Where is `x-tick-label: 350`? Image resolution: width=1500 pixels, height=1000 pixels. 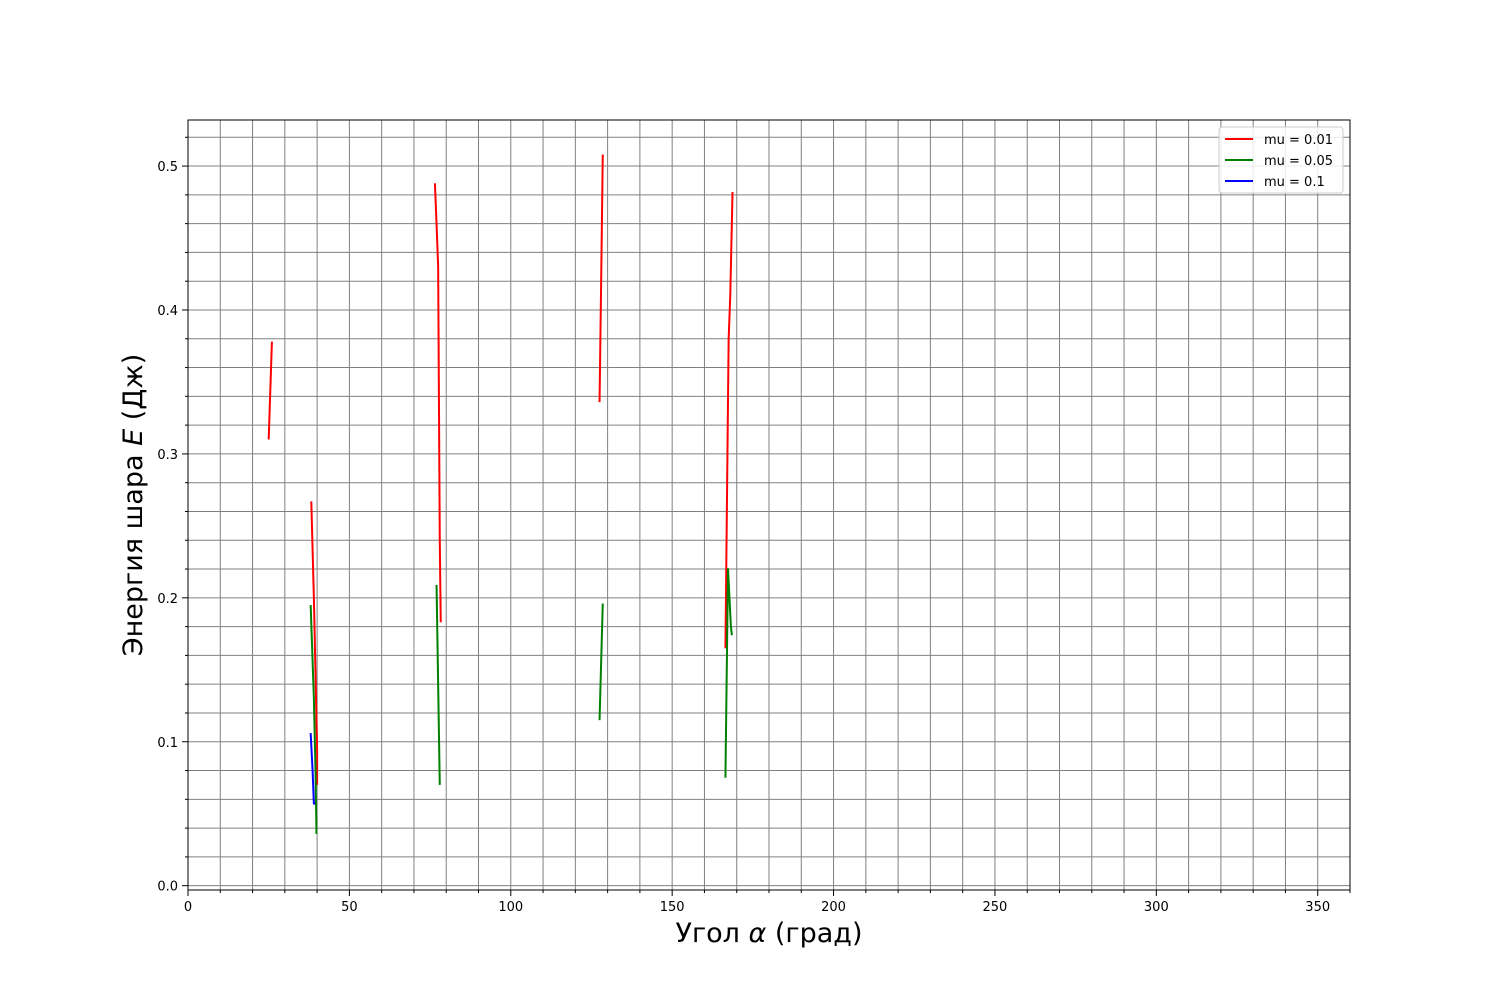
x-tick-label: 350 is located at coordinates (1317, 907).